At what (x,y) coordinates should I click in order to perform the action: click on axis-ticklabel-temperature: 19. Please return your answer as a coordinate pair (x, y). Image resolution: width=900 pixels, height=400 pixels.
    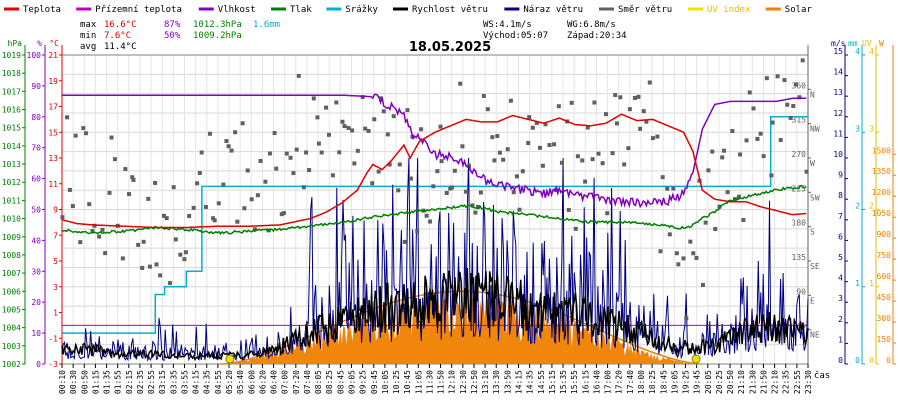
    Looking at the image, I should click on (53, 81).